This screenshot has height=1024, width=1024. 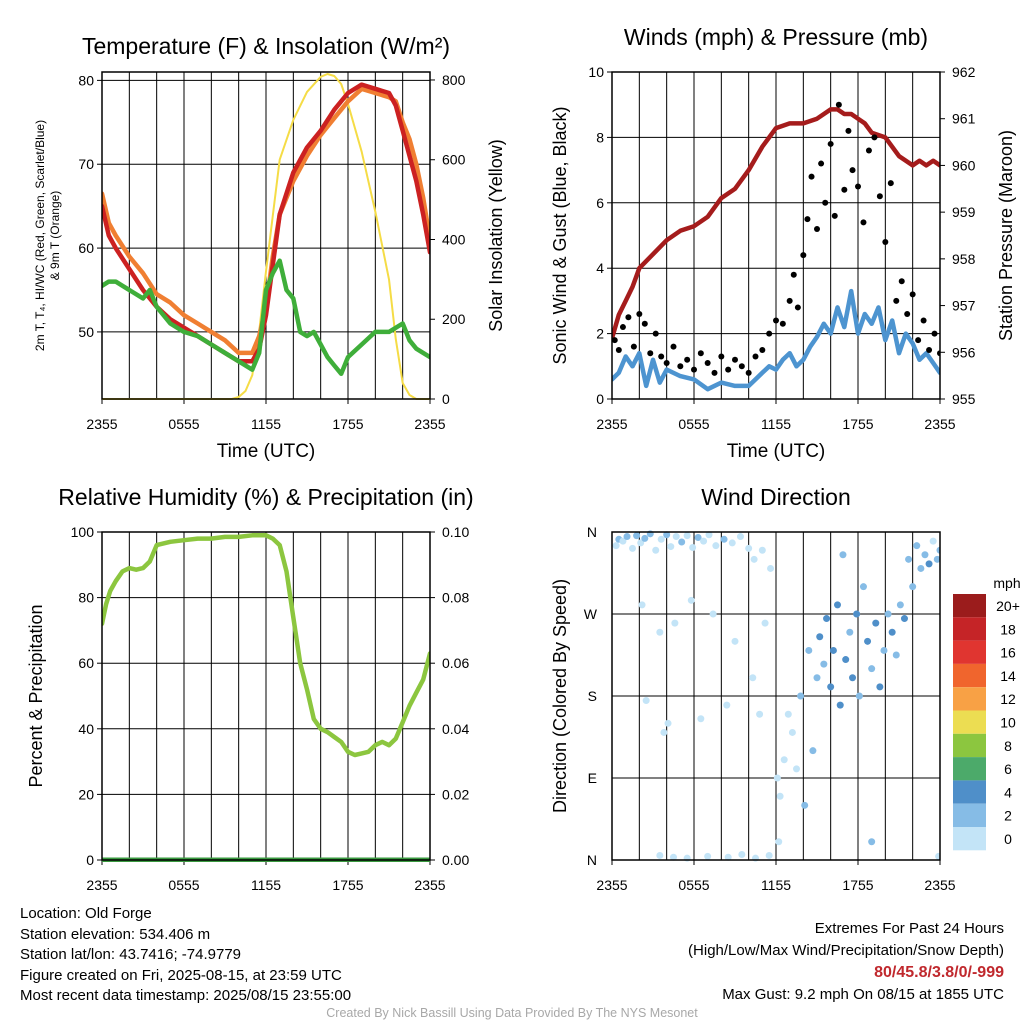 I want to click on legend-label: 18, so click(x=1008, y=629).